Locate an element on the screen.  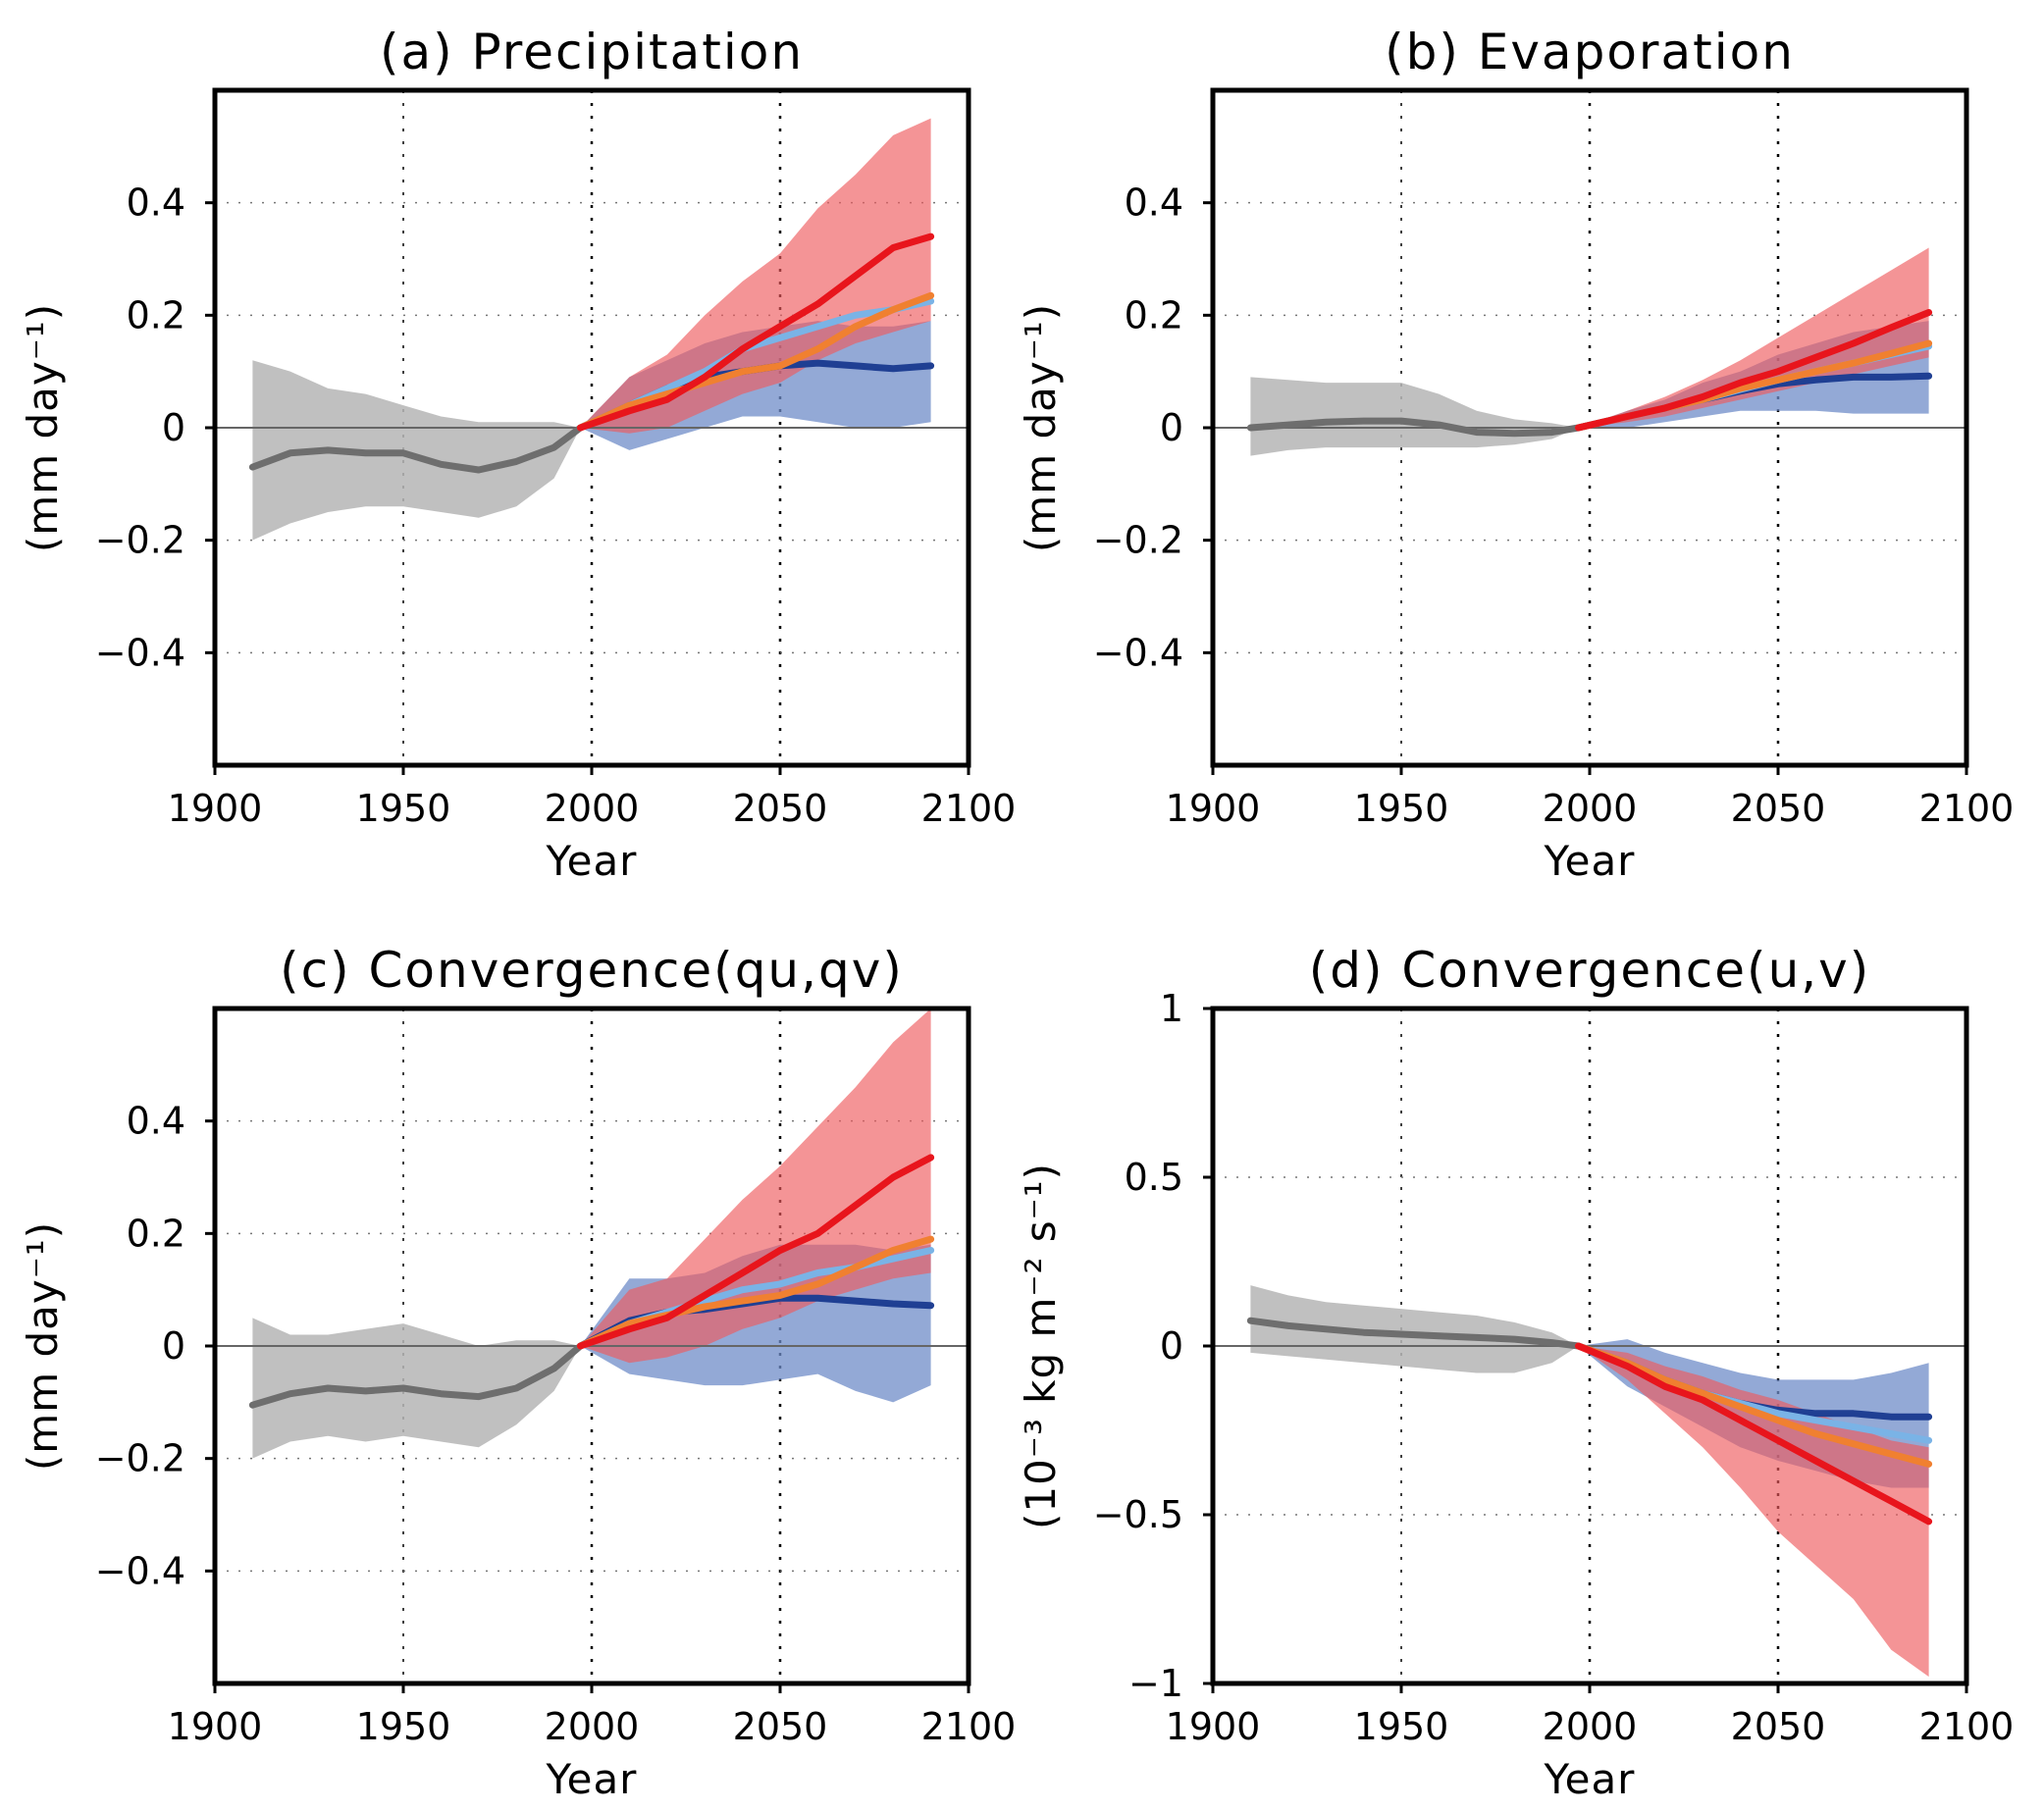
panel-title: (b) Evaporation is located at coordinates (1590, 52).